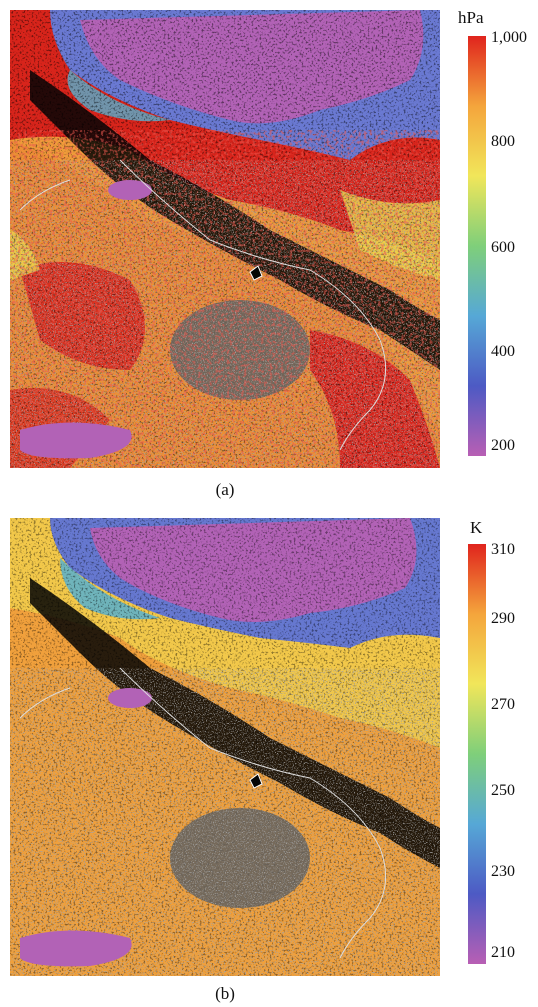  I want to click on temperature-colorbar, so click(477, 754).